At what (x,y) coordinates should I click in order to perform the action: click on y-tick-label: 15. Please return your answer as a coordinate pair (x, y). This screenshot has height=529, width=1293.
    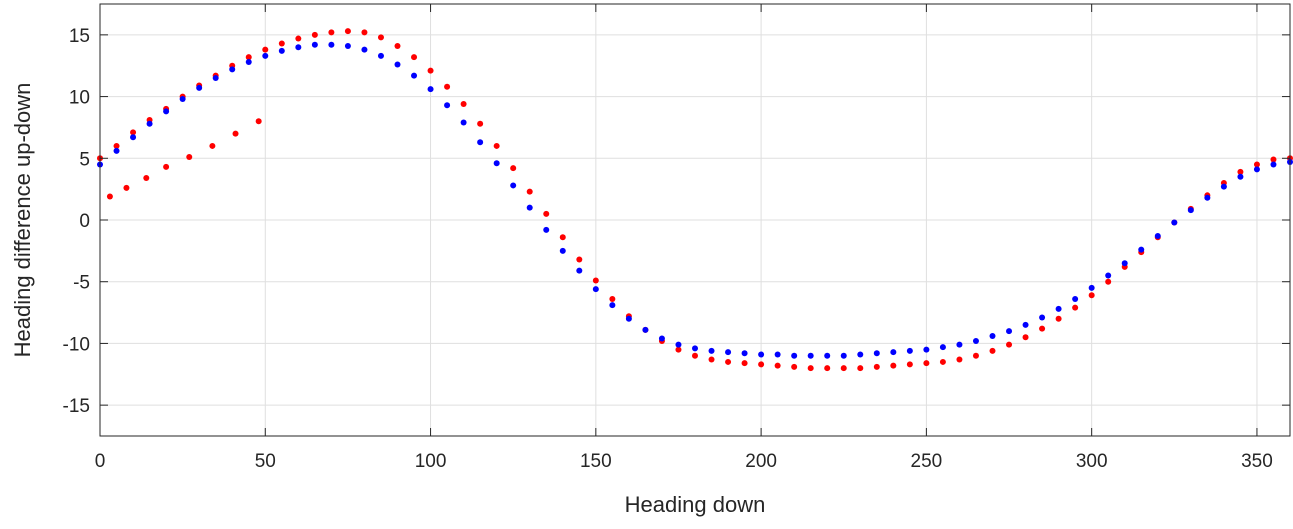
    Looking at the image, I should click on (79, 36).